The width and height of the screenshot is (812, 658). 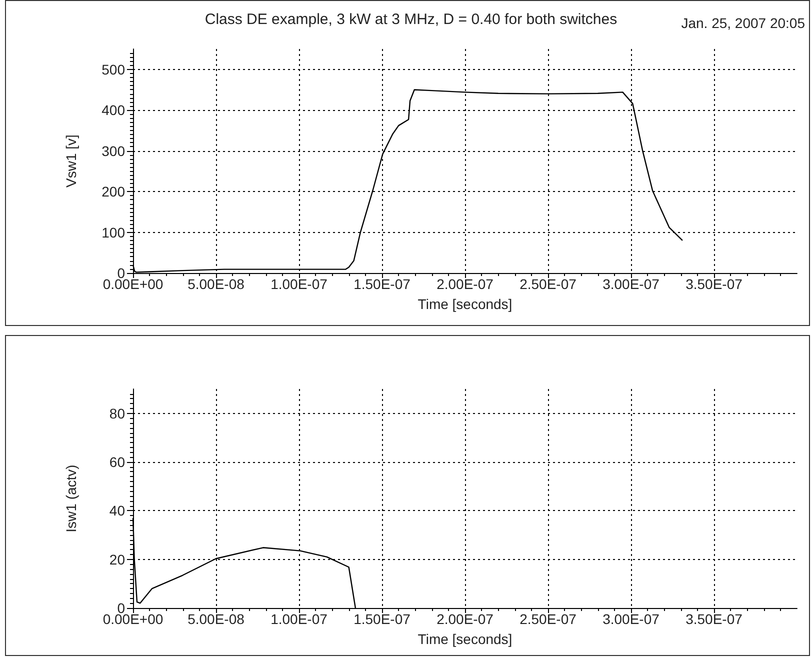 What do you see at coordinates (117, 559) in the screenshot?
I see `y-tick-label: 20` at bounding box center [117, 559].